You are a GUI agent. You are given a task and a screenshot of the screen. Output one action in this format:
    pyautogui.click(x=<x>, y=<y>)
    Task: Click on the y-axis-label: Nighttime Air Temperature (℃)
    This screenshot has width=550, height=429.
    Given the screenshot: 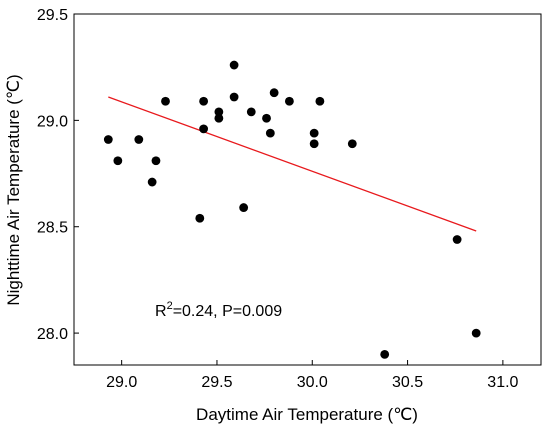 What is the action you would take?
    pyautogui.click(x=13, y=189)
    